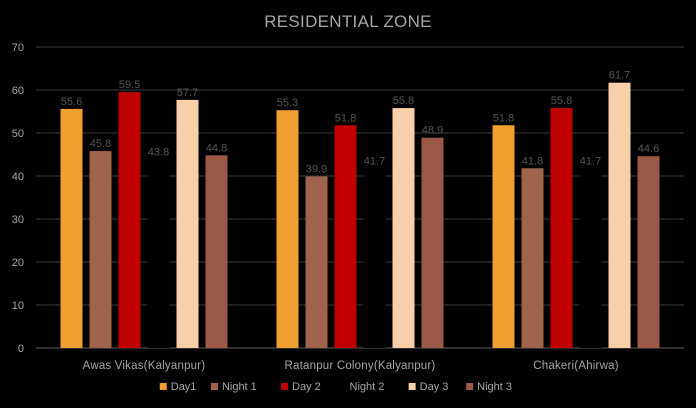 This screenshot has height=408, width=696. What do you see at coordinates (316, 169) in the screenshot?
I see `data-label: 39.9` at bounding box center [316, 169].